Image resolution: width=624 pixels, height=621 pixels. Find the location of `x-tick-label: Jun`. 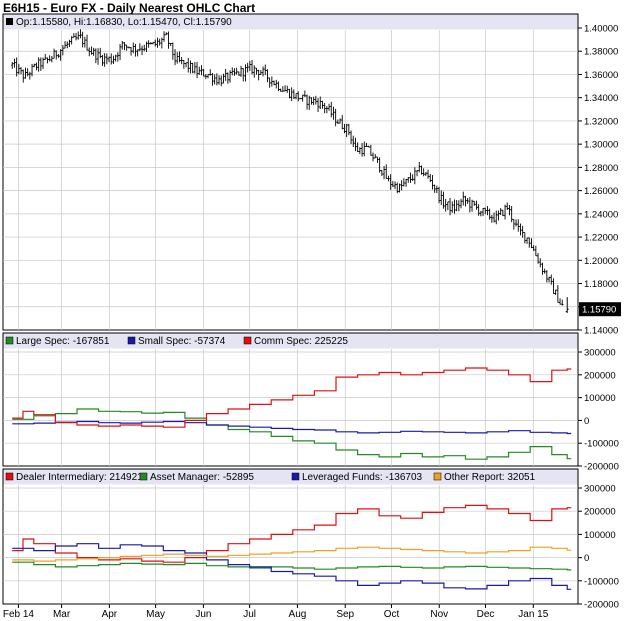

x-tick-label: Jun is located at coordinates (203, 614).